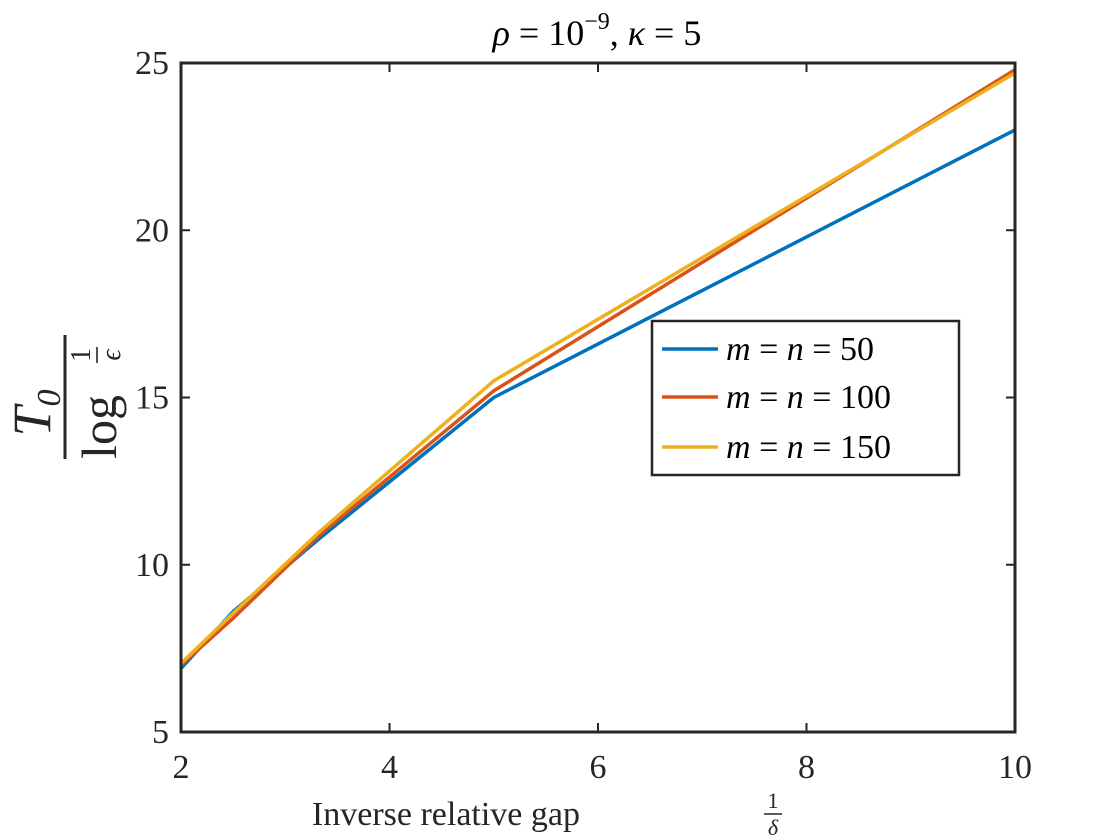 This screenshot has width=1120, height=840. Describe the element at coordinates (806, 767) in the screenshot. I see `x-tick-label-3: 8` at that location.